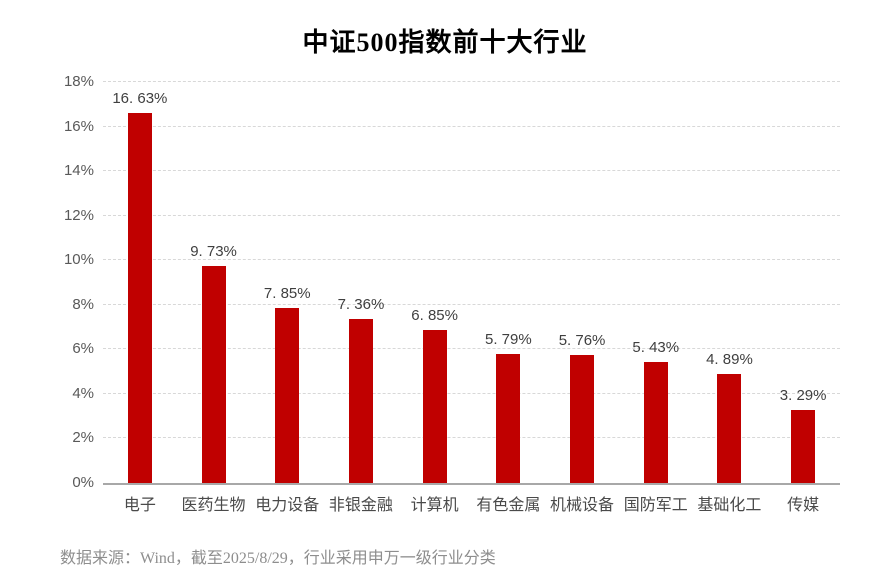 This screenshot has height=579, width=870. I want to click on bar-机械设备, so click(582, 418).